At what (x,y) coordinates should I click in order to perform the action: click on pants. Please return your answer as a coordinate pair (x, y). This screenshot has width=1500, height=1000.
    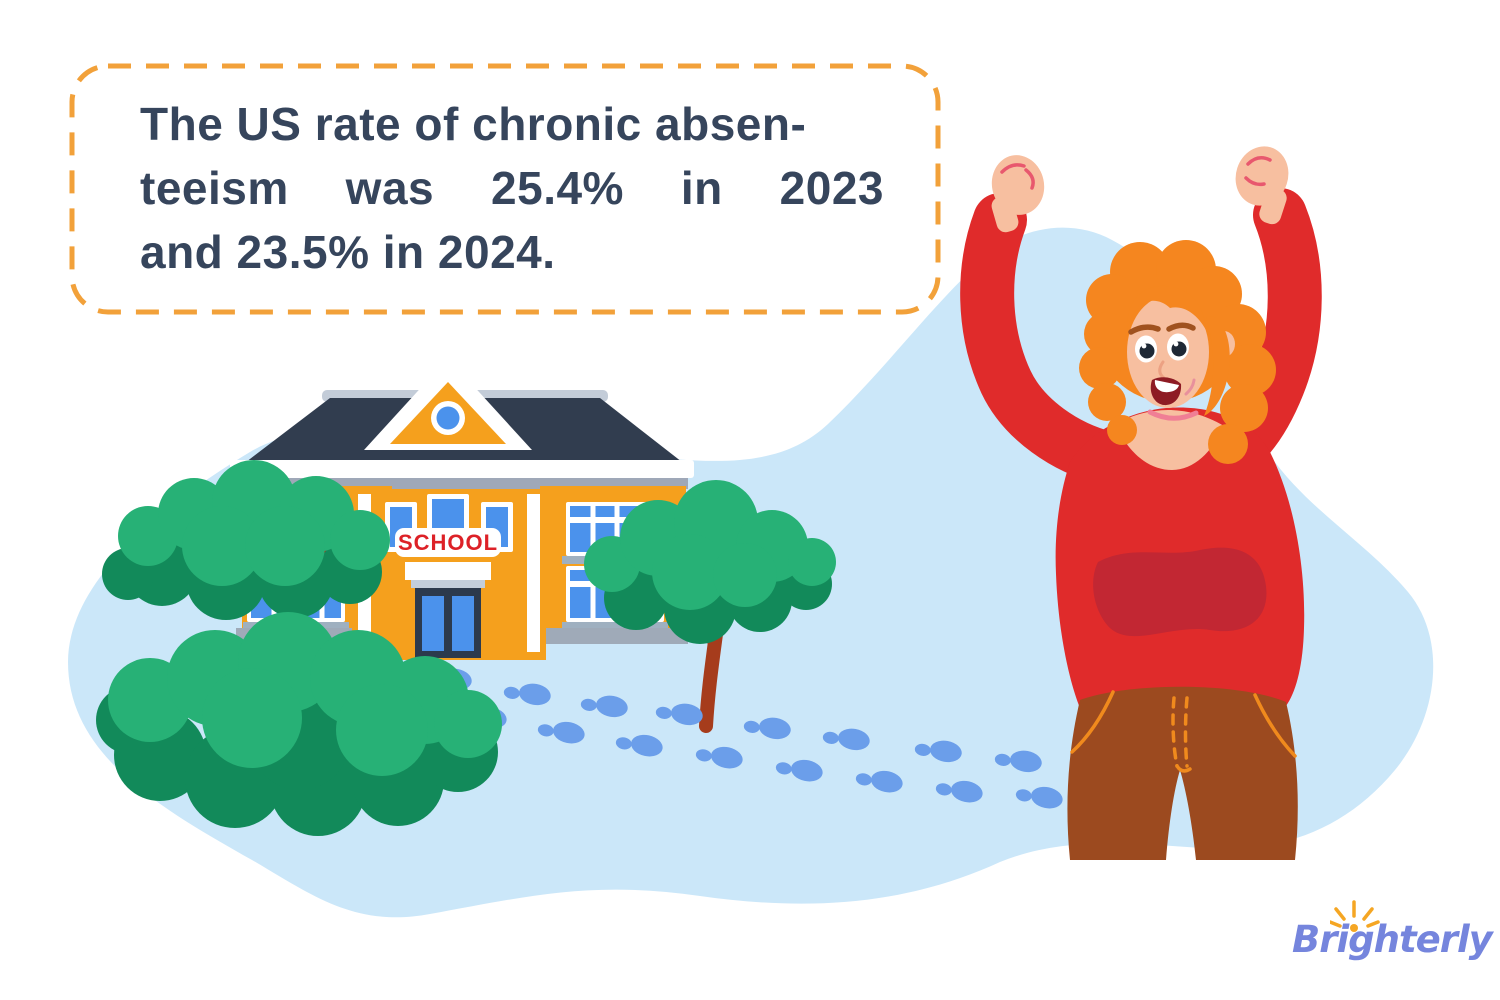
    Looking at the image, I should click on (1182, 773).